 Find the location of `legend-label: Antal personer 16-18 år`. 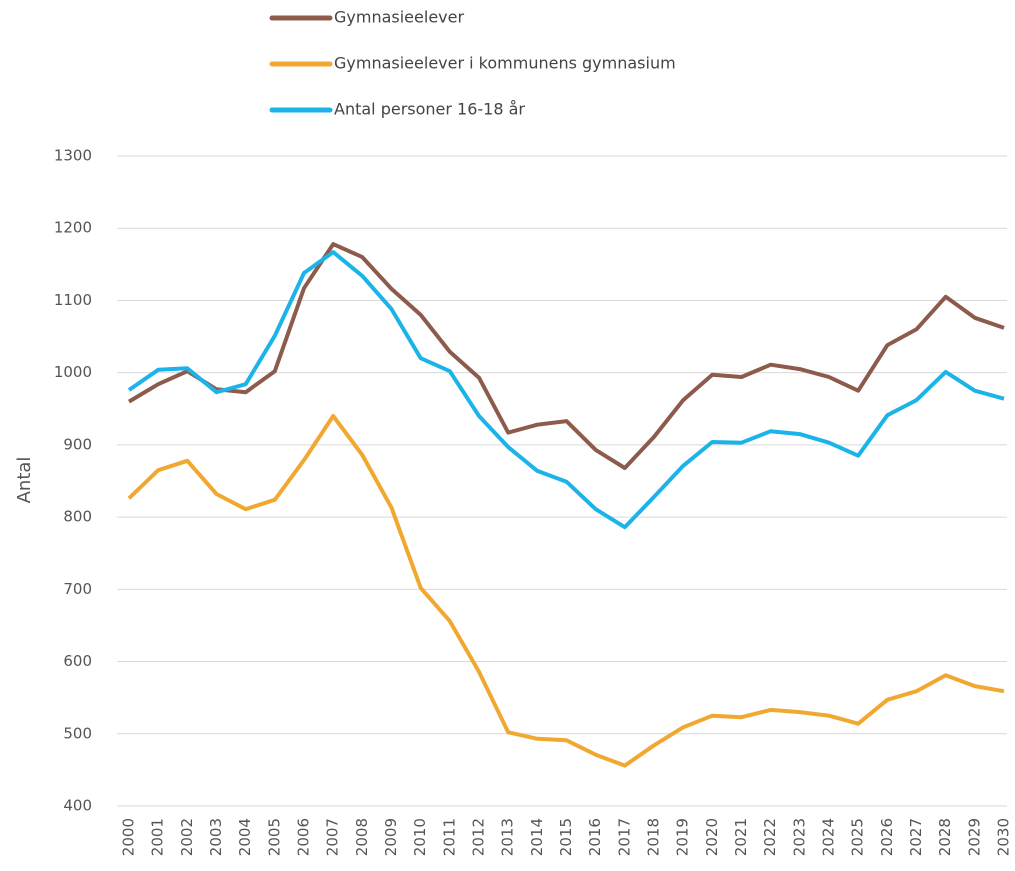

legend-label: Antal personer 16-18 år is located at coordinates (429, 109).